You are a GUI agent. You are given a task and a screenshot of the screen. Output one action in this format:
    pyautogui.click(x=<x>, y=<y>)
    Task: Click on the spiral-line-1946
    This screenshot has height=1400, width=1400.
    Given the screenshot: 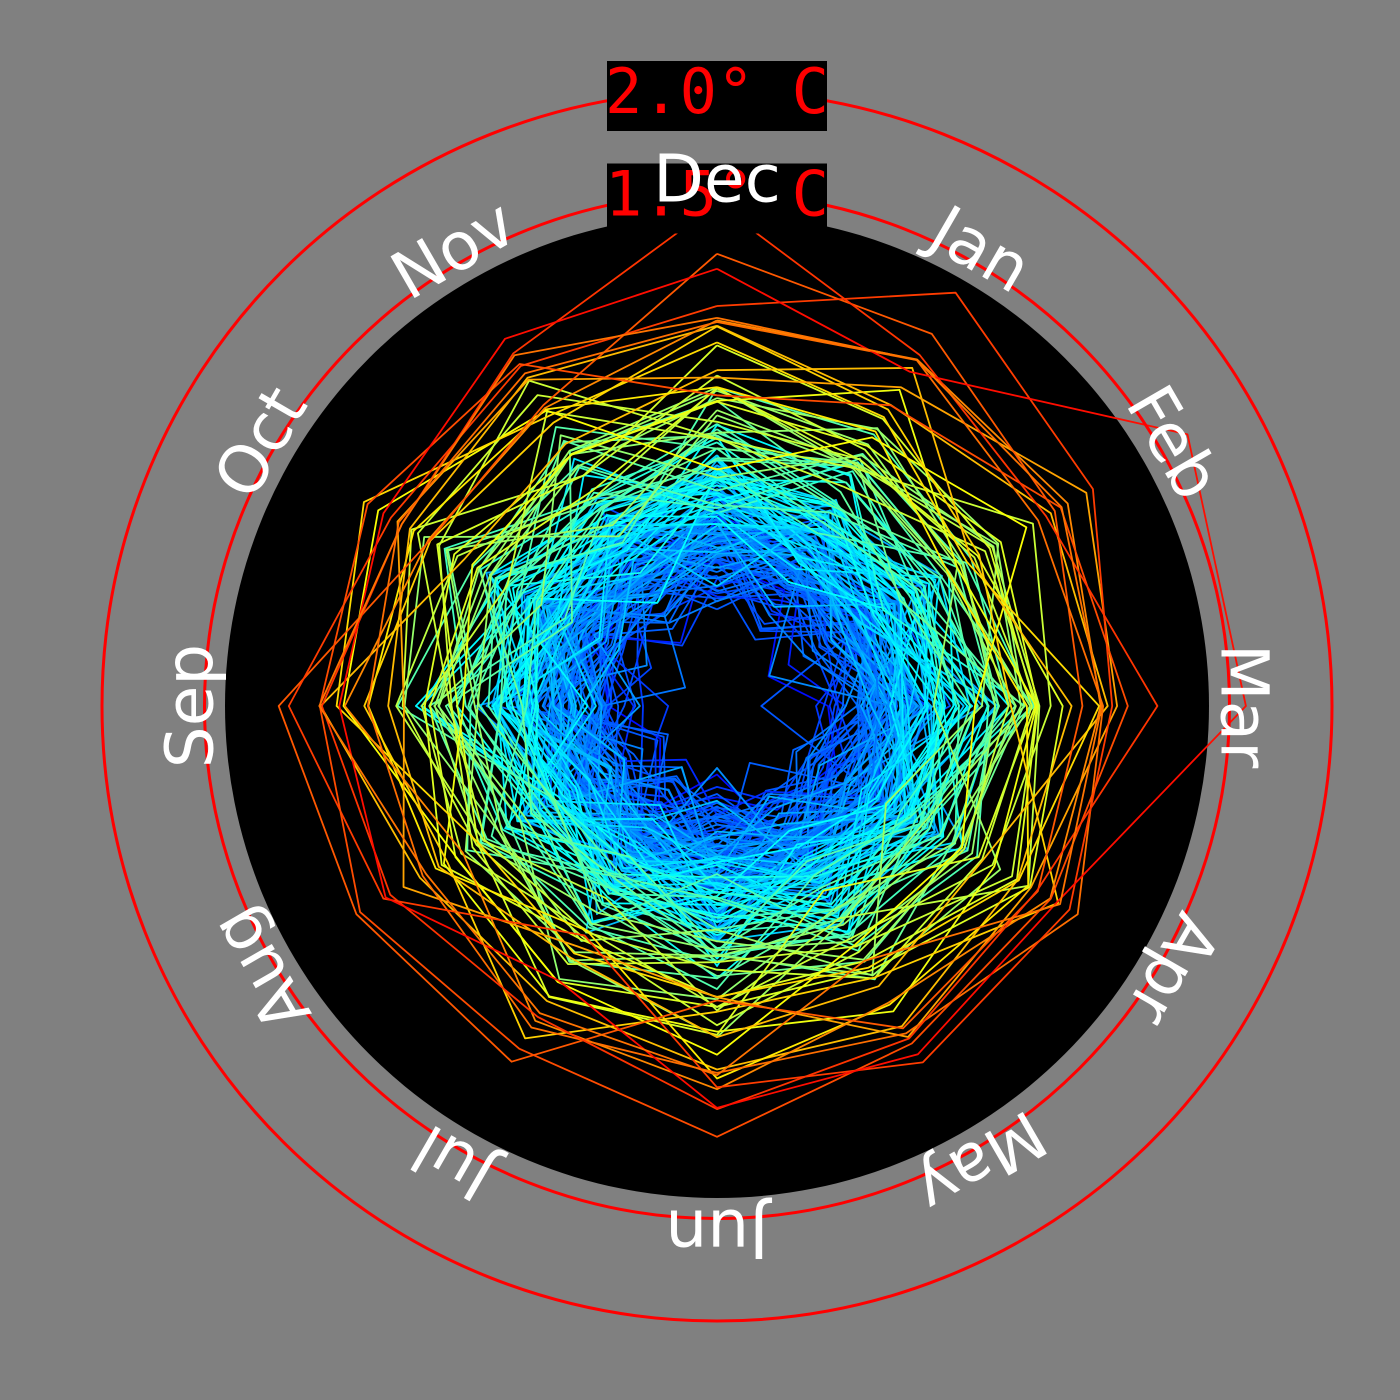 What is the action you would take?
    pyautogui.click(x=701, y=690)
    